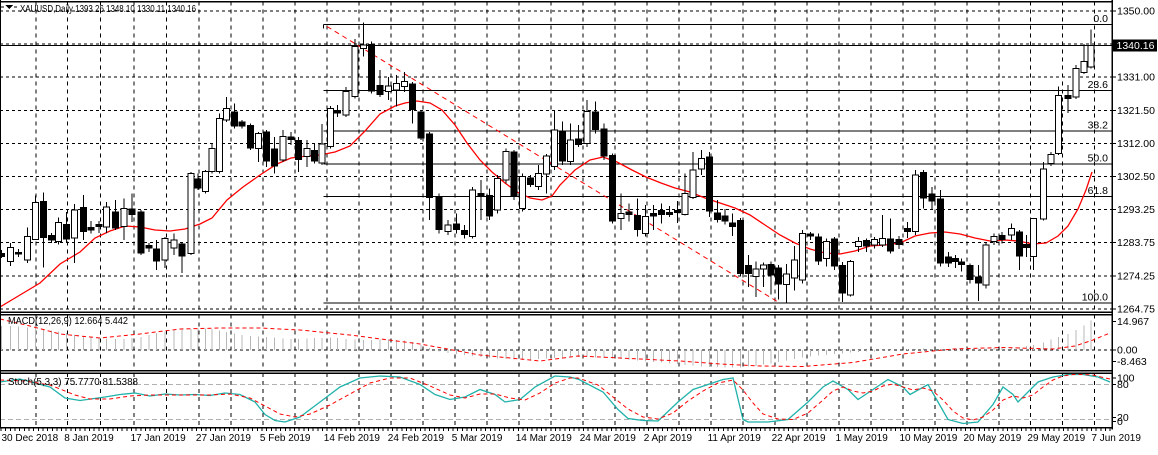 This screenshot has width=1158, height=455. Describe the element at coordinates (1098, 158) in the screenshot. I see `svg-text: 50.0` at that location.